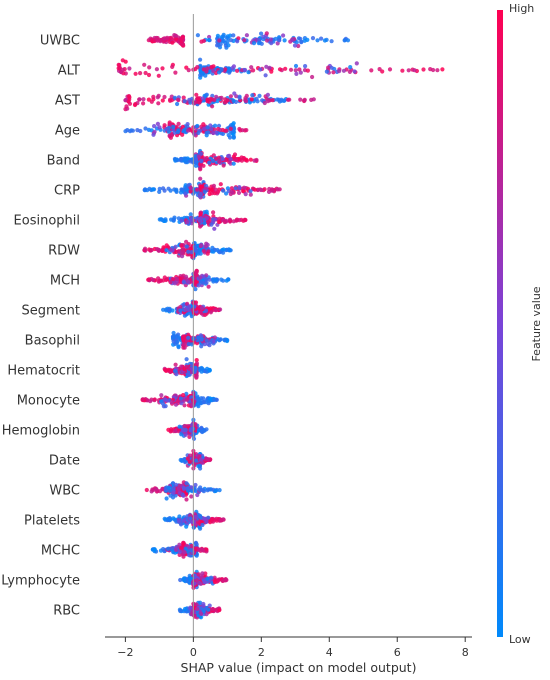 This screenshot has width=550, height=680. Describe the element at coordinates (60, 41) in the screenshot. I see `feature-label-uwbc: UWBC` at that location.